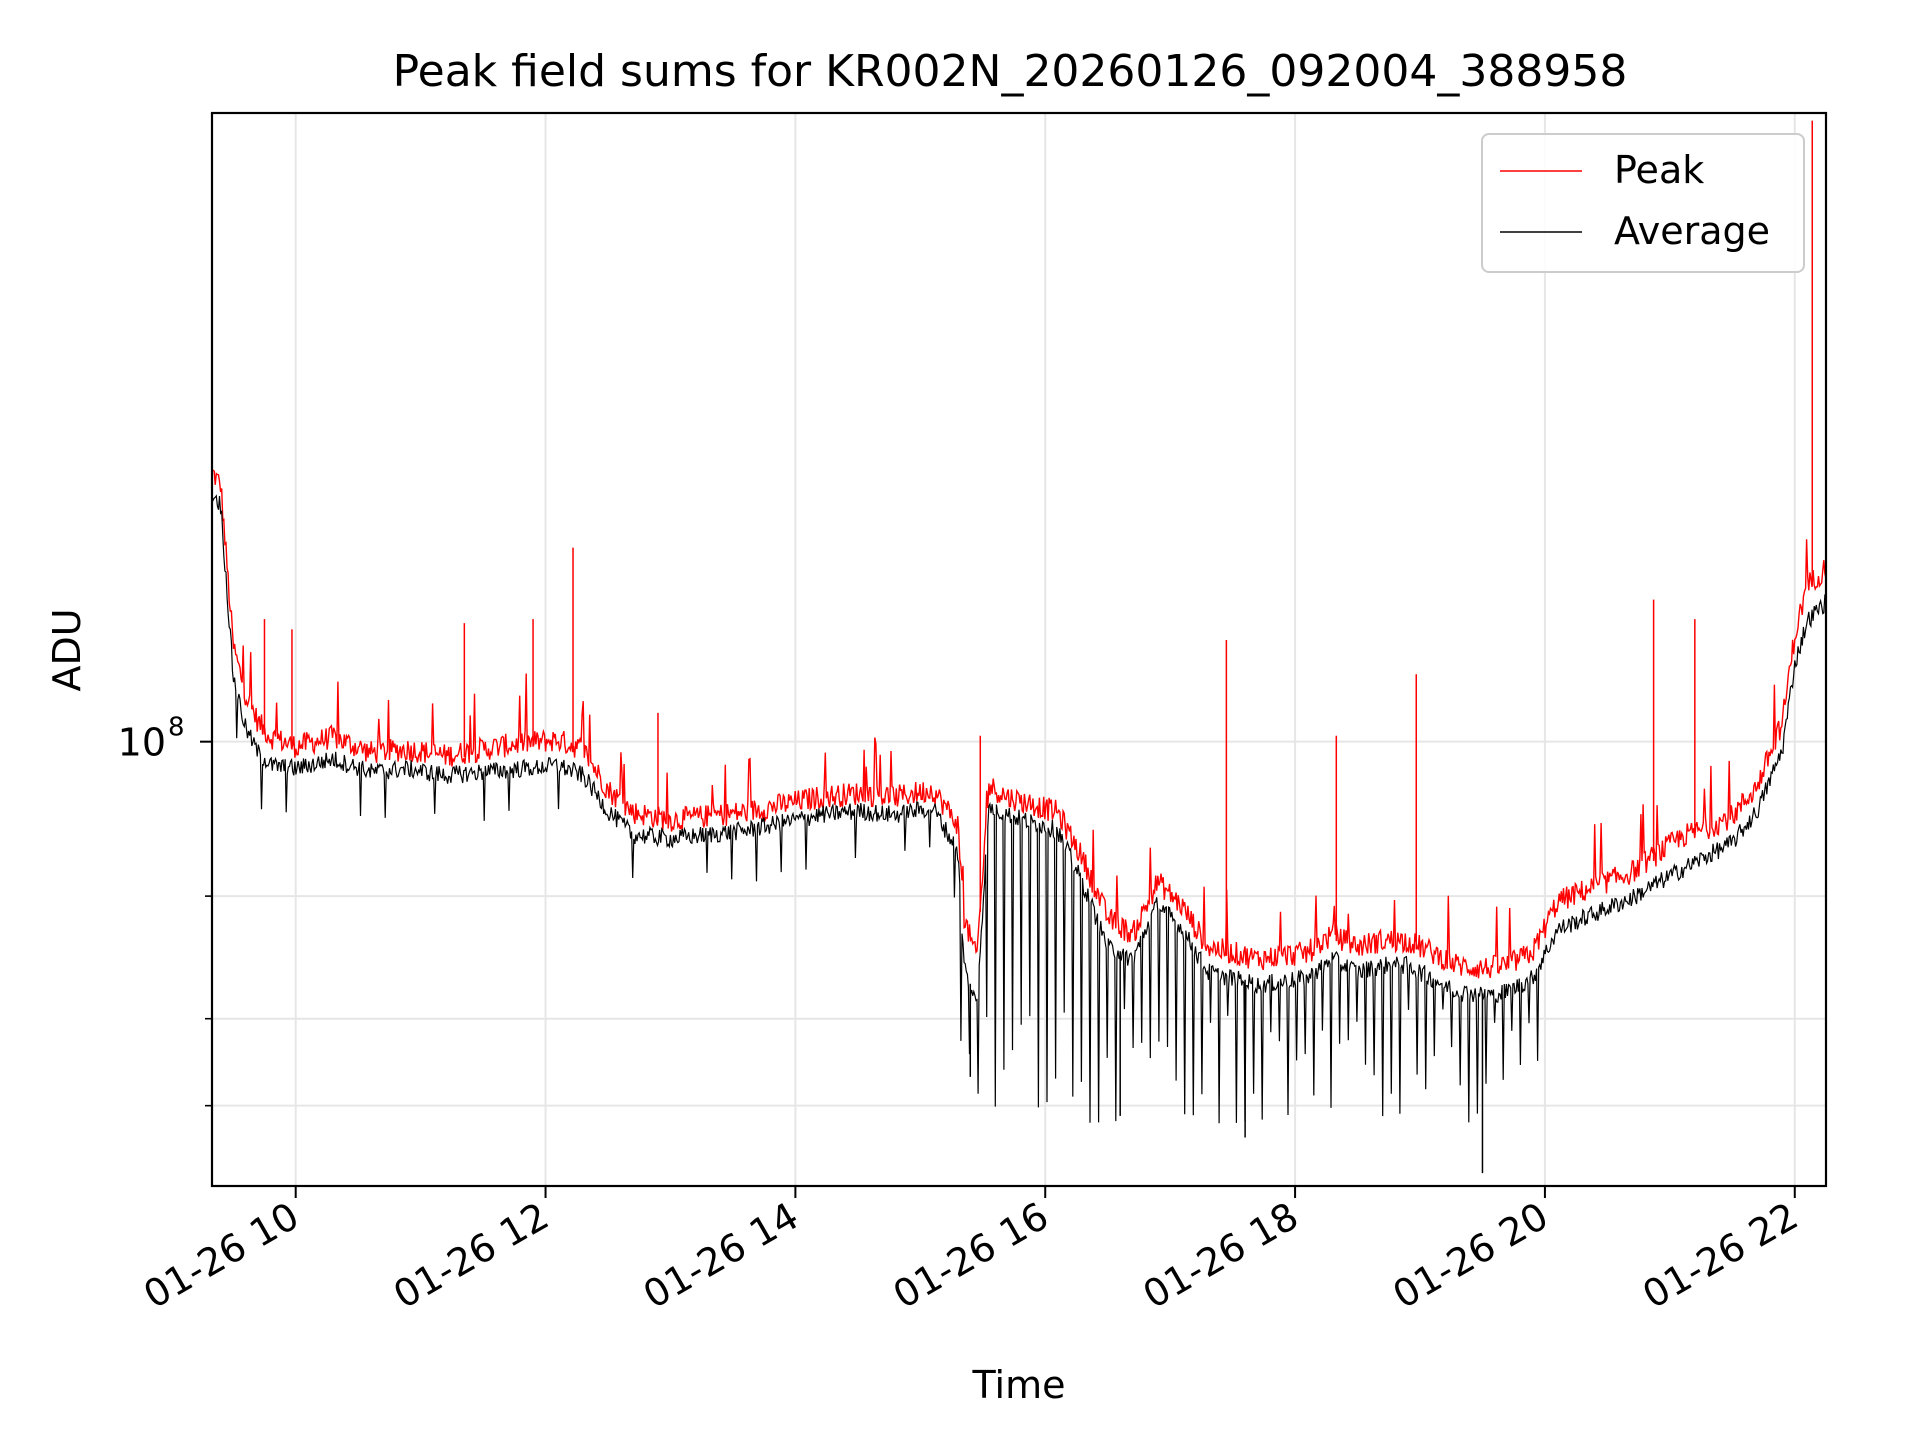 Image resolution: width=1920 pixels, height=1440 pixels. What do you see at coordinates (67, 649) in the screenshot?
I see `y-axis-label: ADU` at bounding box center [67, 649].